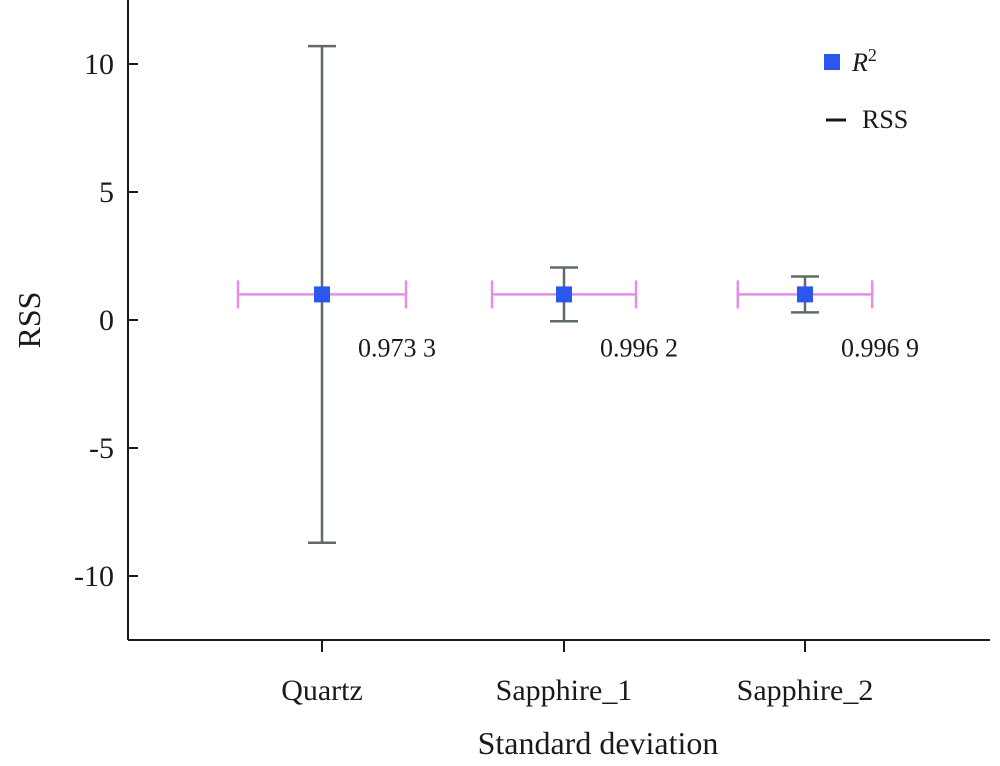 This screenshot has height=766, width=1000. Describe the element at coordinates (832, 62) in the screenshot. I see `legend-marker-r2` at that location.